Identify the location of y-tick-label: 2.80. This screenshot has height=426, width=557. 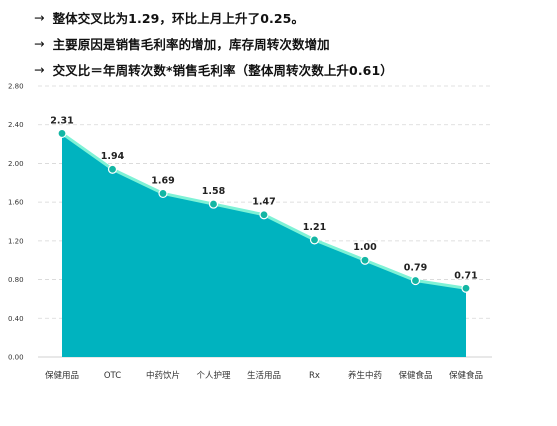
(16, 87).